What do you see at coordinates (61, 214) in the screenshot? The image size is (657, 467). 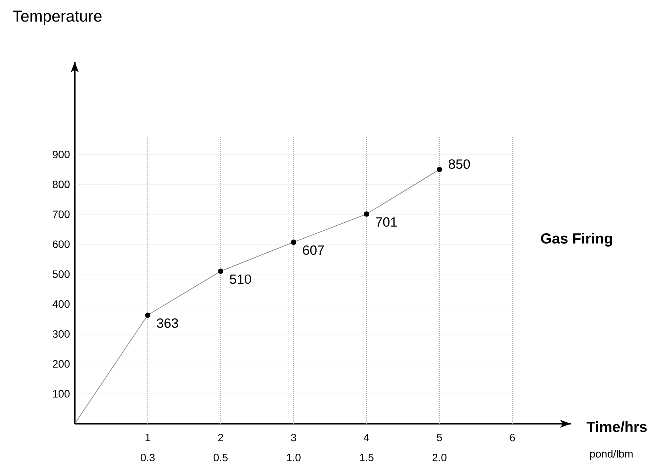 I see `y-tick-label: 700` at bounding box center [61, 214].